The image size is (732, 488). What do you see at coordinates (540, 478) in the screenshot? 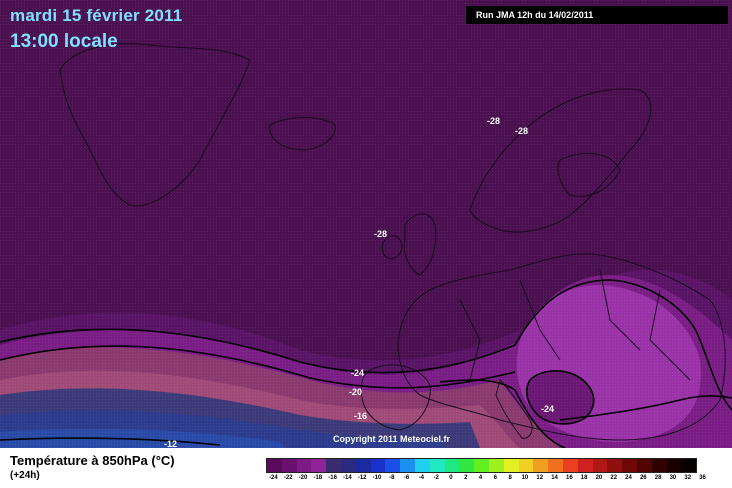
I see `scale-tick: 12` at bounding box center [540, 478].